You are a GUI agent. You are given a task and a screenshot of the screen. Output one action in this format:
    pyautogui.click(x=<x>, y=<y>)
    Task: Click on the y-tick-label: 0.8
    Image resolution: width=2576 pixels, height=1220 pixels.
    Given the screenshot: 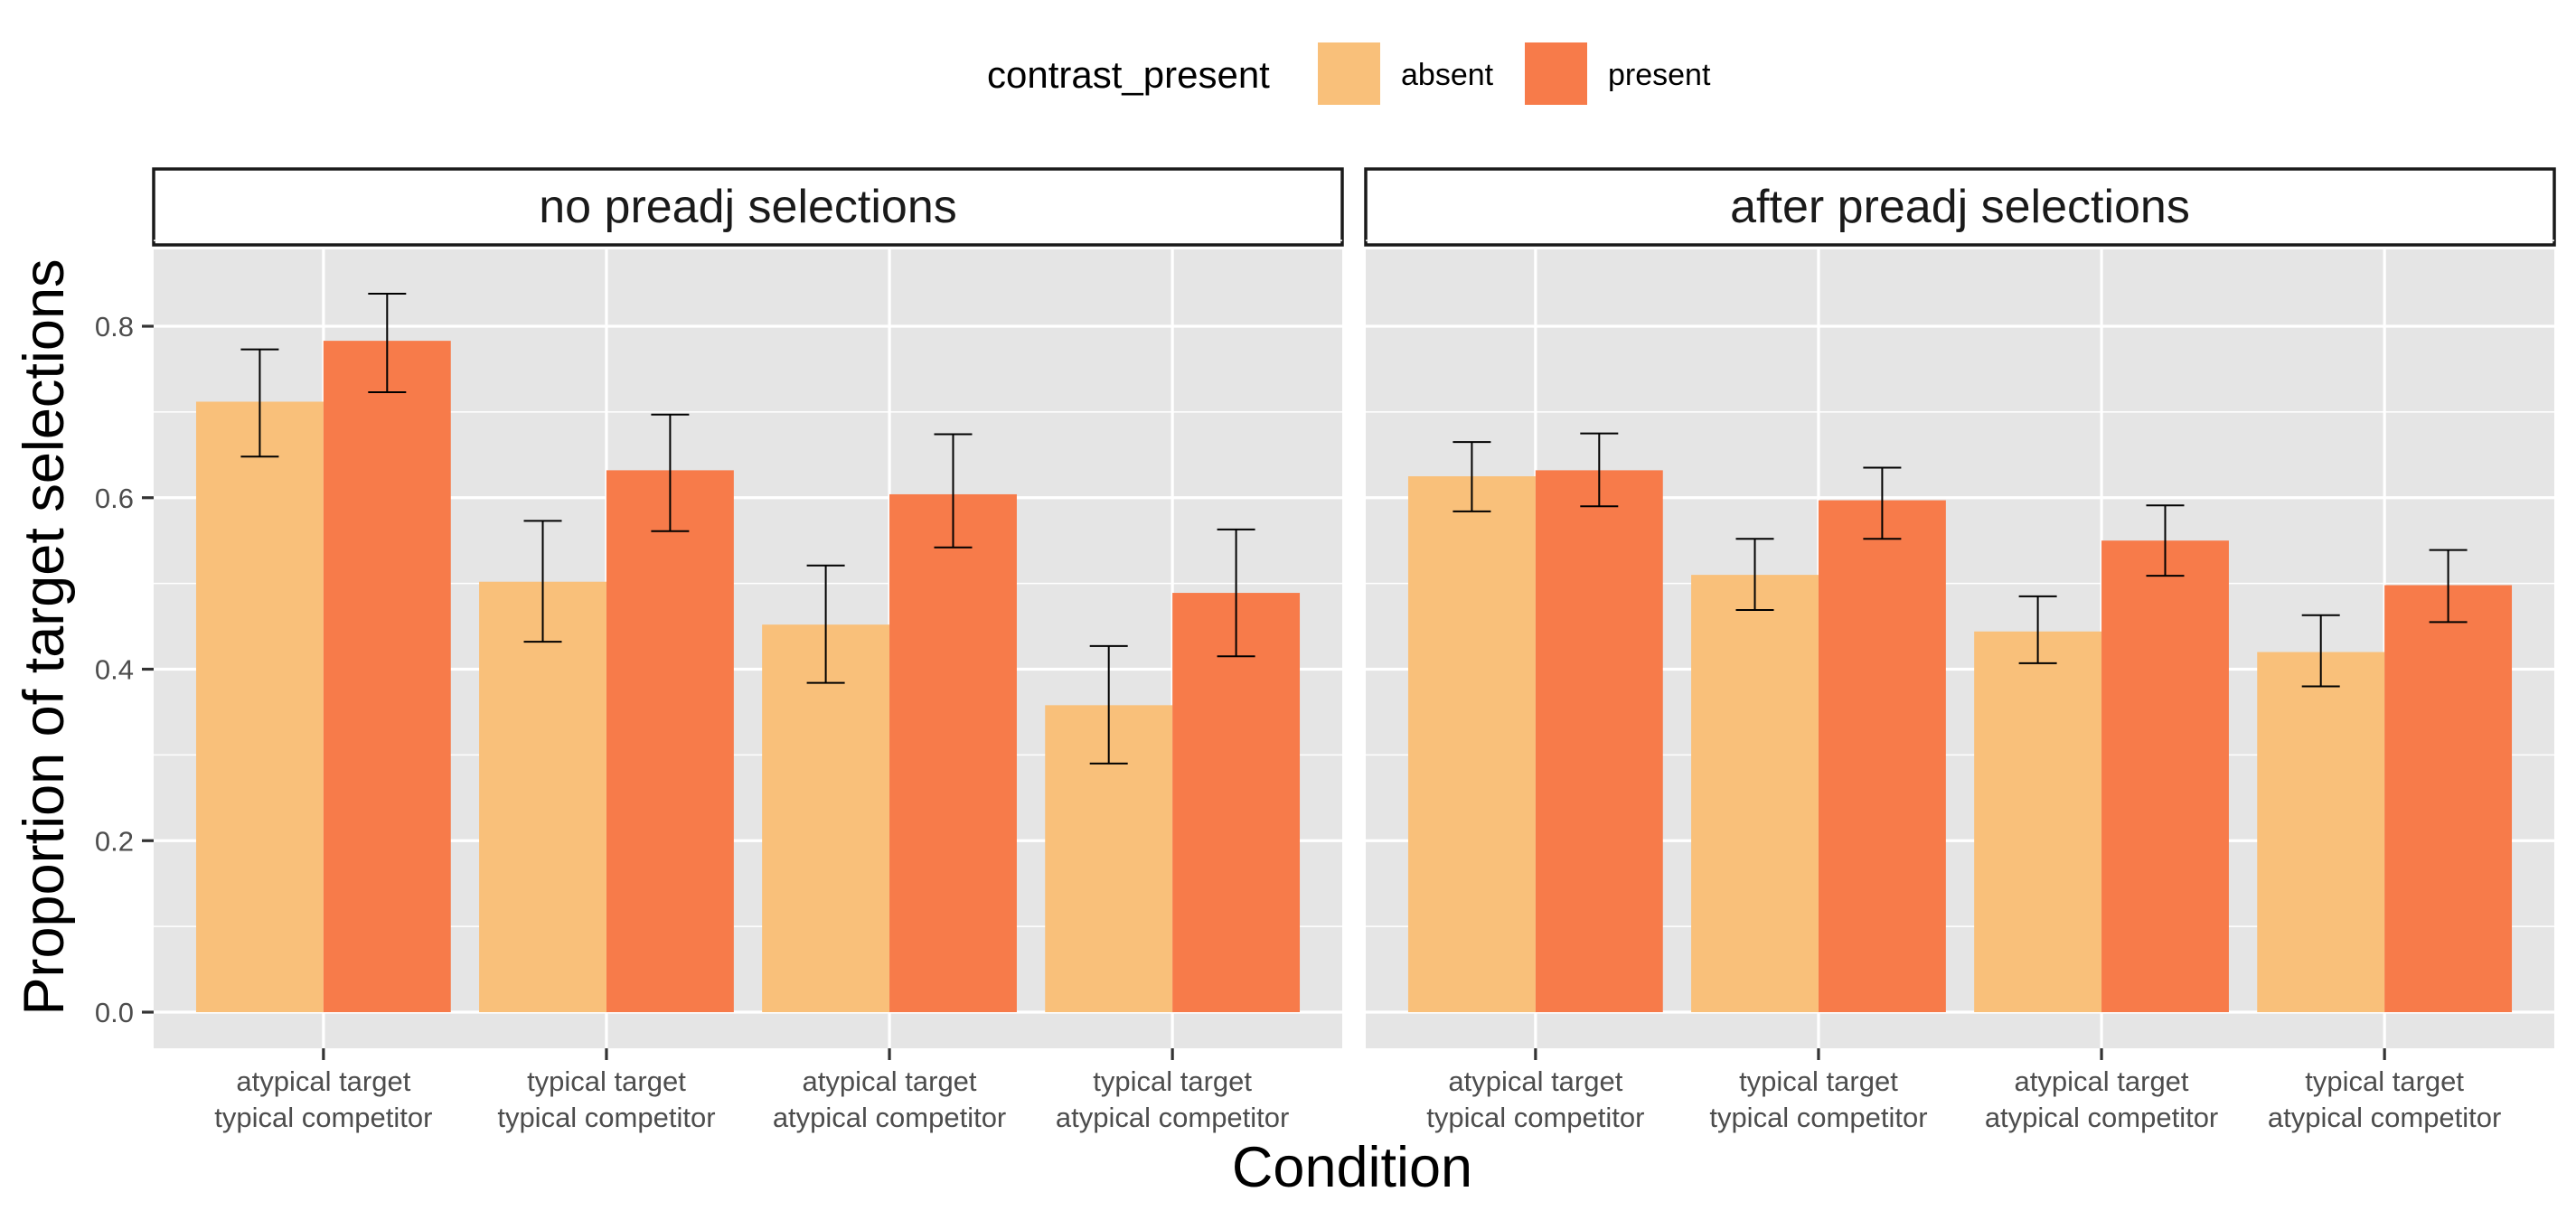 What is the action you would take?
    pyautogui.click(x=115, y=327)
    